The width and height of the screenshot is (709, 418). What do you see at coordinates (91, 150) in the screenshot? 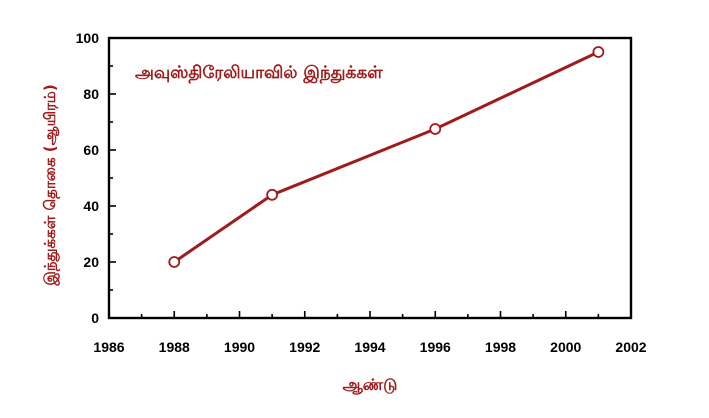
I see `y-tick-label: 60` at bounding box center [91, 150].